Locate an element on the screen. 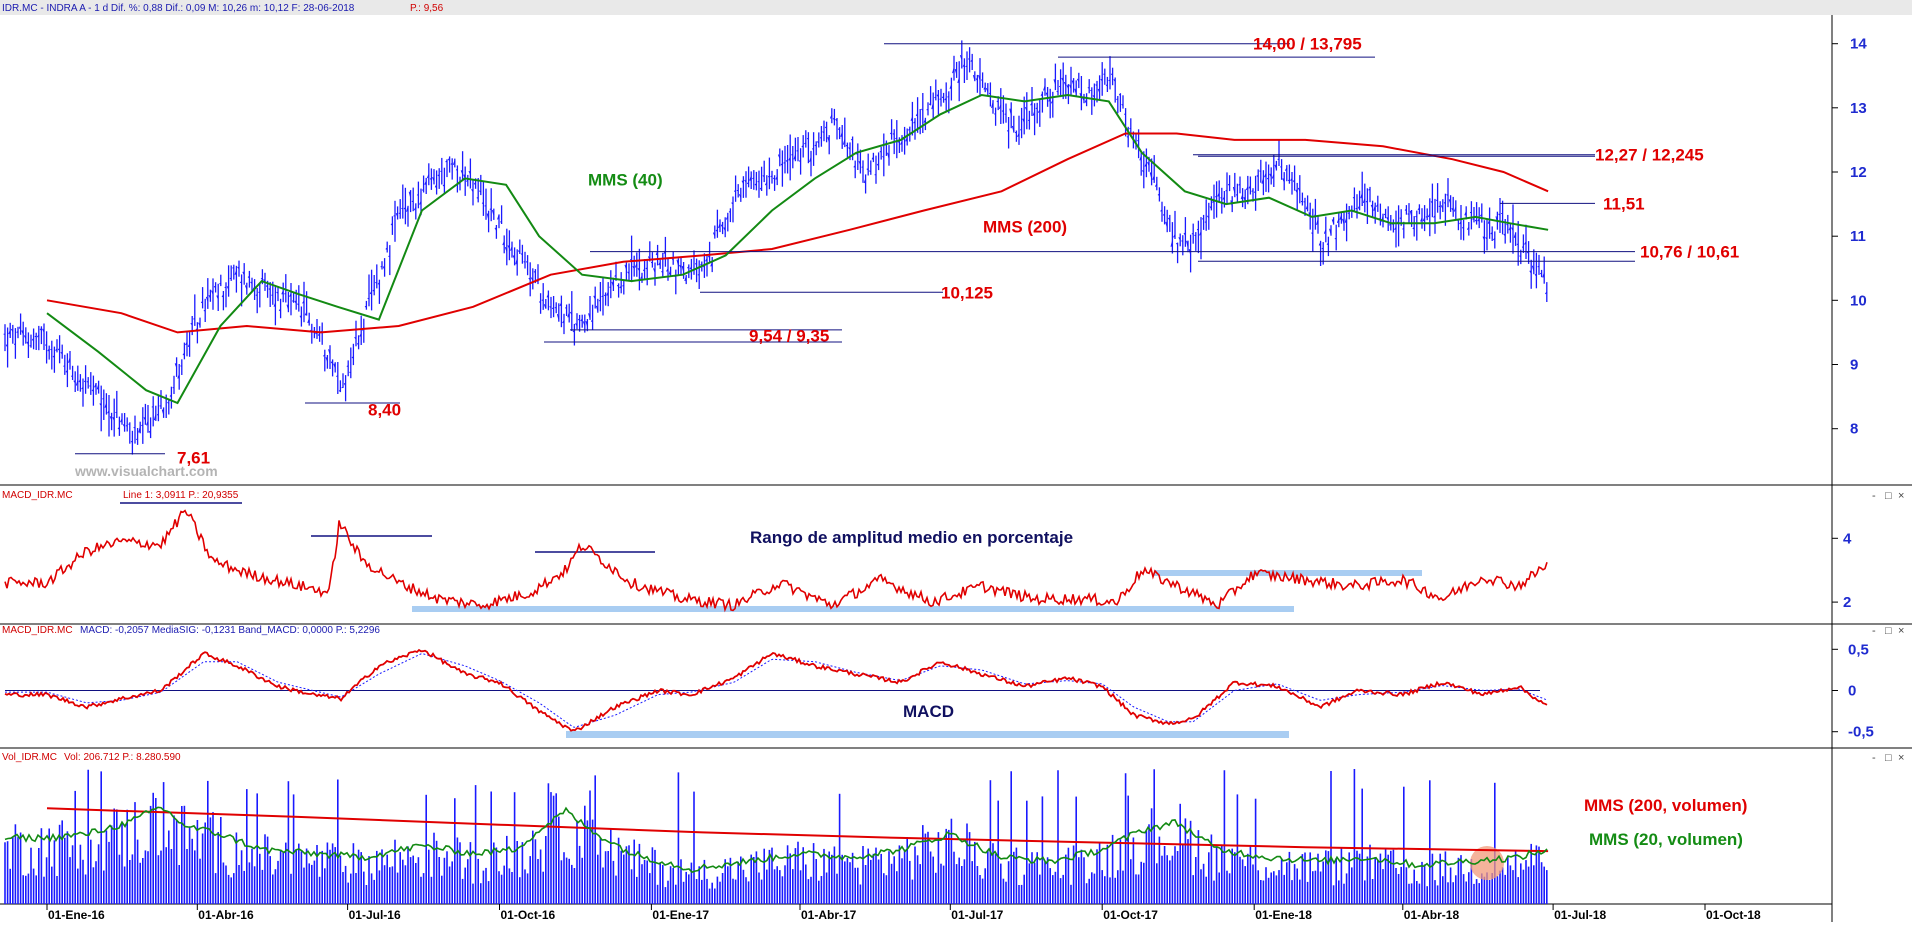  price-annotation: 14,00 / 13,795 is located at coordinates (1307, 44).